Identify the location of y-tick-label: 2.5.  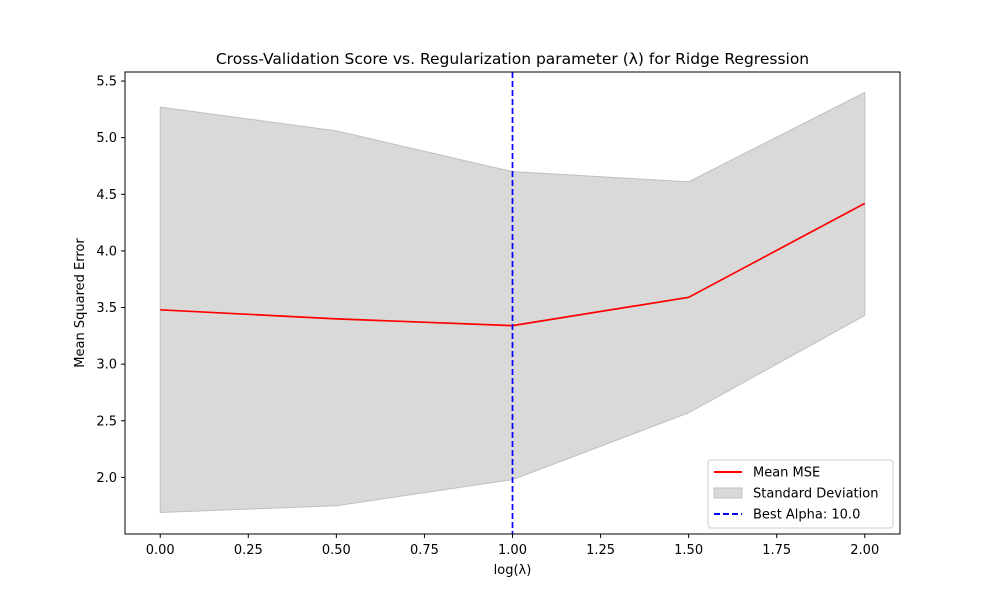
(106, 421).